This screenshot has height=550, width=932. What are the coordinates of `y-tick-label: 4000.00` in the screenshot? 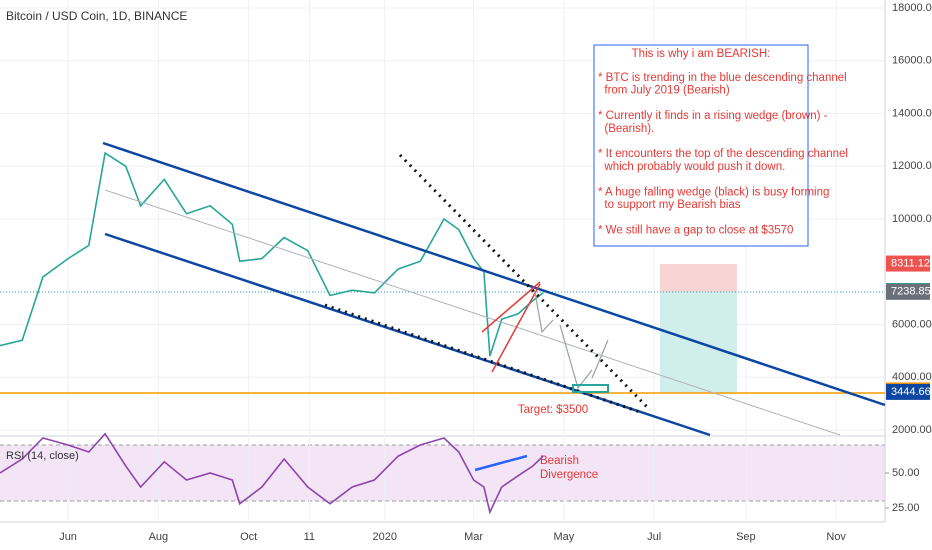 It's located at (912, 377).